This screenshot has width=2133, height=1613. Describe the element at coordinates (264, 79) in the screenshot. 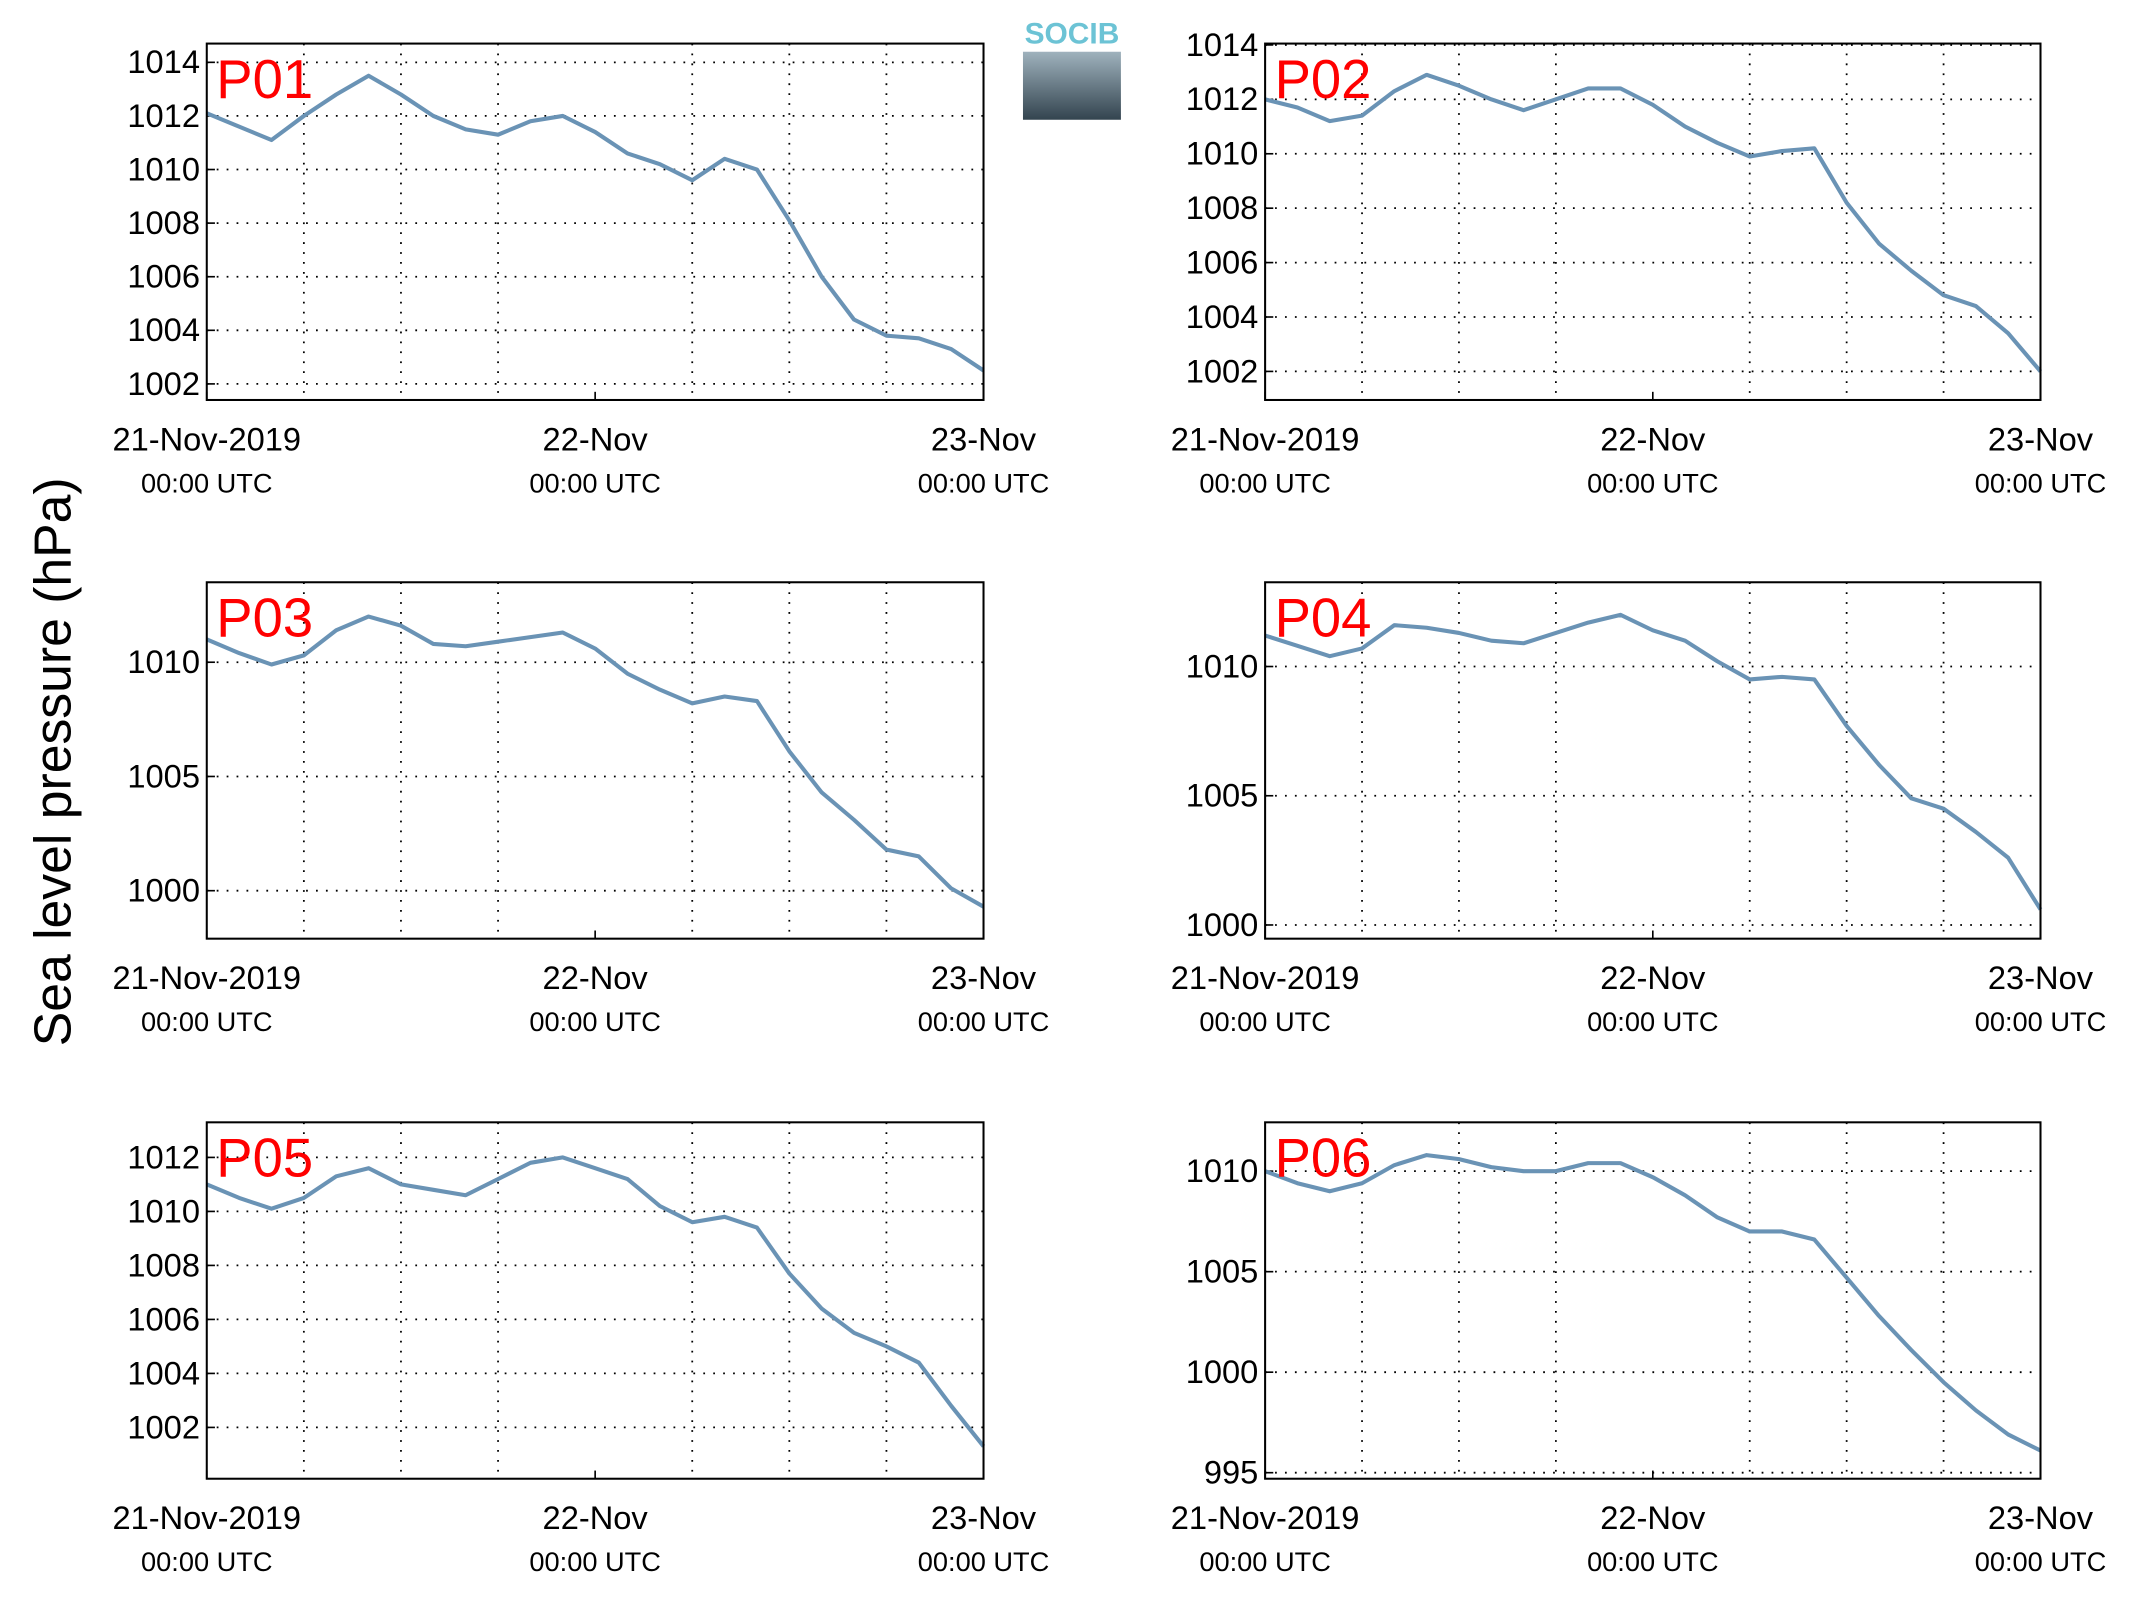

I see `panel-title: P01` at that location.